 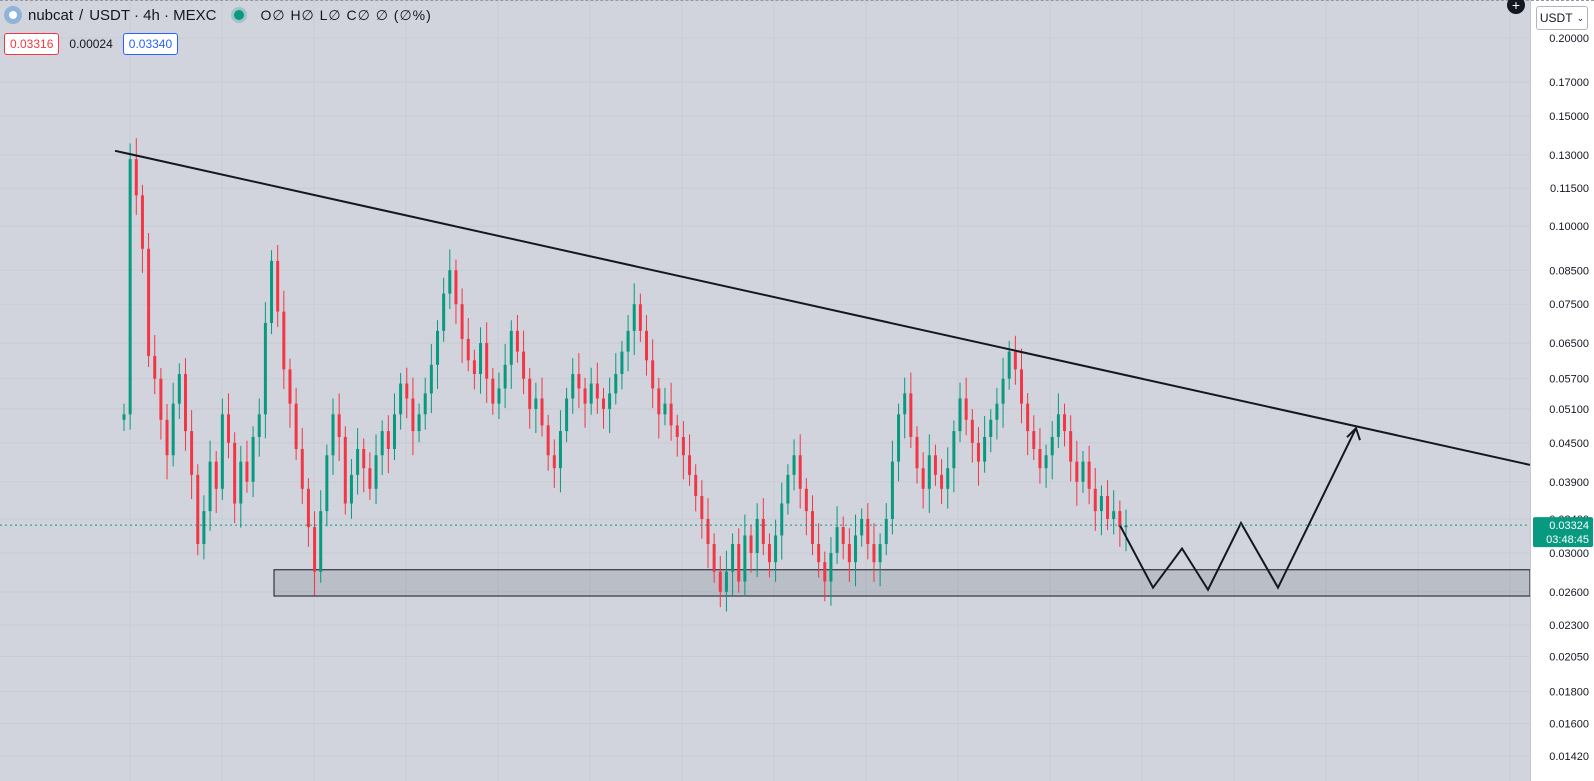 What do you see at coordinates (1569, 344) in the screenshot?
I see `price-tick-label: 0.06500` at bounding box center [1569, 344].